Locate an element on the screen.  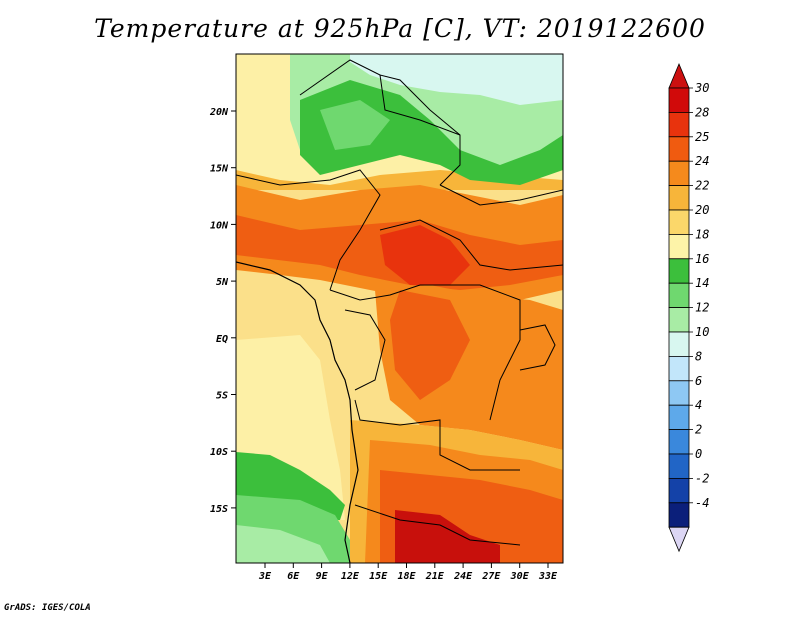
colorbar-label: 22 is located at coordinates (702, 186).